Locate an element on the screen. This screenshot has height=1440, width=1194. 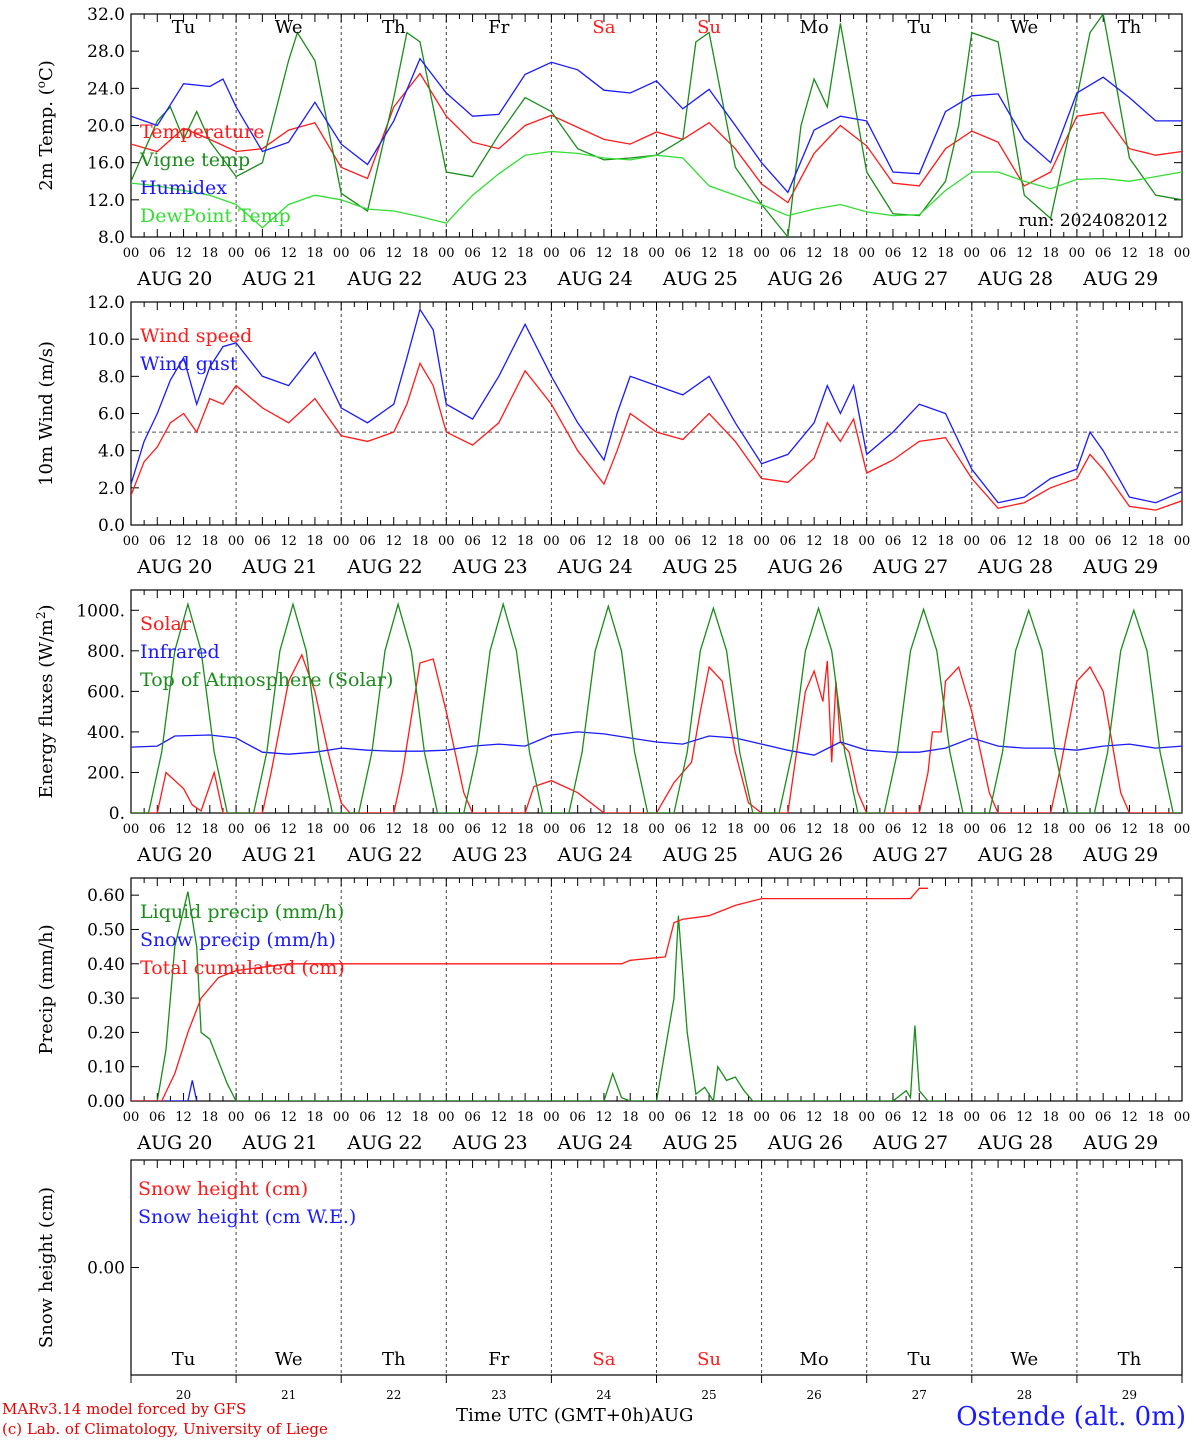
weekday-label: Su is located at coordinates (709, 27).